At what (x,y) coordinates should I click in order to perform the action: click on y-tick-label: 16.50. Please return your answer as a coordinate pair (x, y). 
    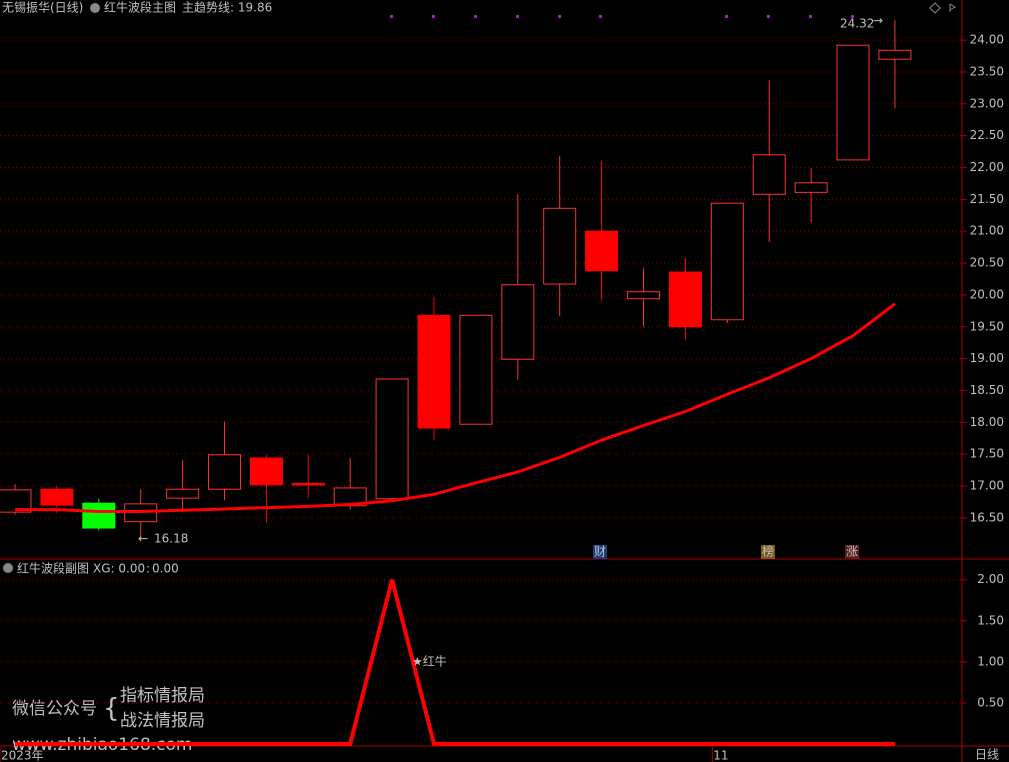
    Looking at the image, I should click on (987, 517).